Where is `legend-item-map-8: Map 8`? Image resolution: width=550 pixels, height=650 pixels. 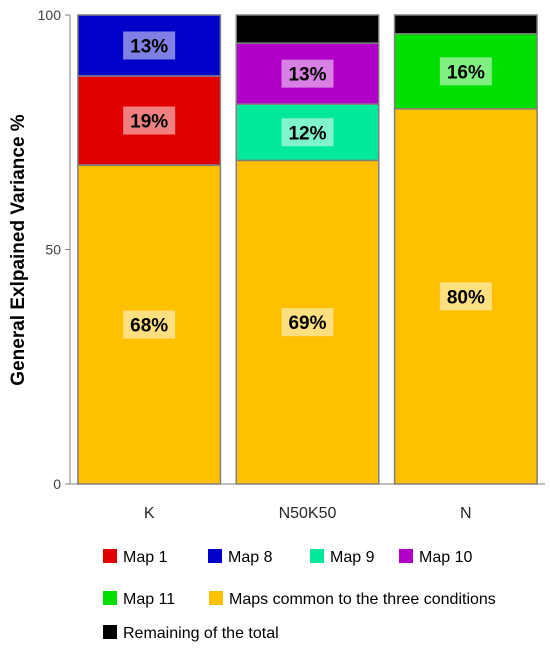
legend-item-map-8: Map 8 is located at coordinates (240, 557).